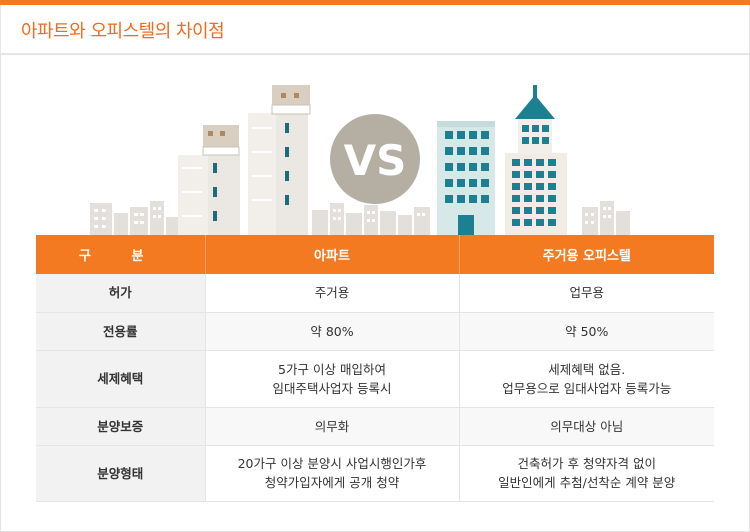 This screenshot has width=750, height=532. What do you see at coordinates (332, 463) in the screenshot?
I see `apartment-value-line: 20가구 이상 분양시 사업시행인가후` at bounding box center [332, 463].